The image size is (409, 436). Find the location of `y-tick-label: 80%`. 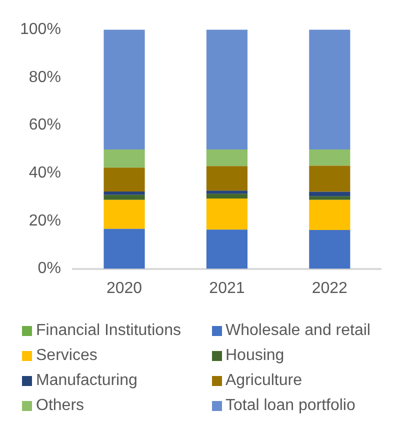

y-tick-label: 80% is located at coordinates (44, 77).